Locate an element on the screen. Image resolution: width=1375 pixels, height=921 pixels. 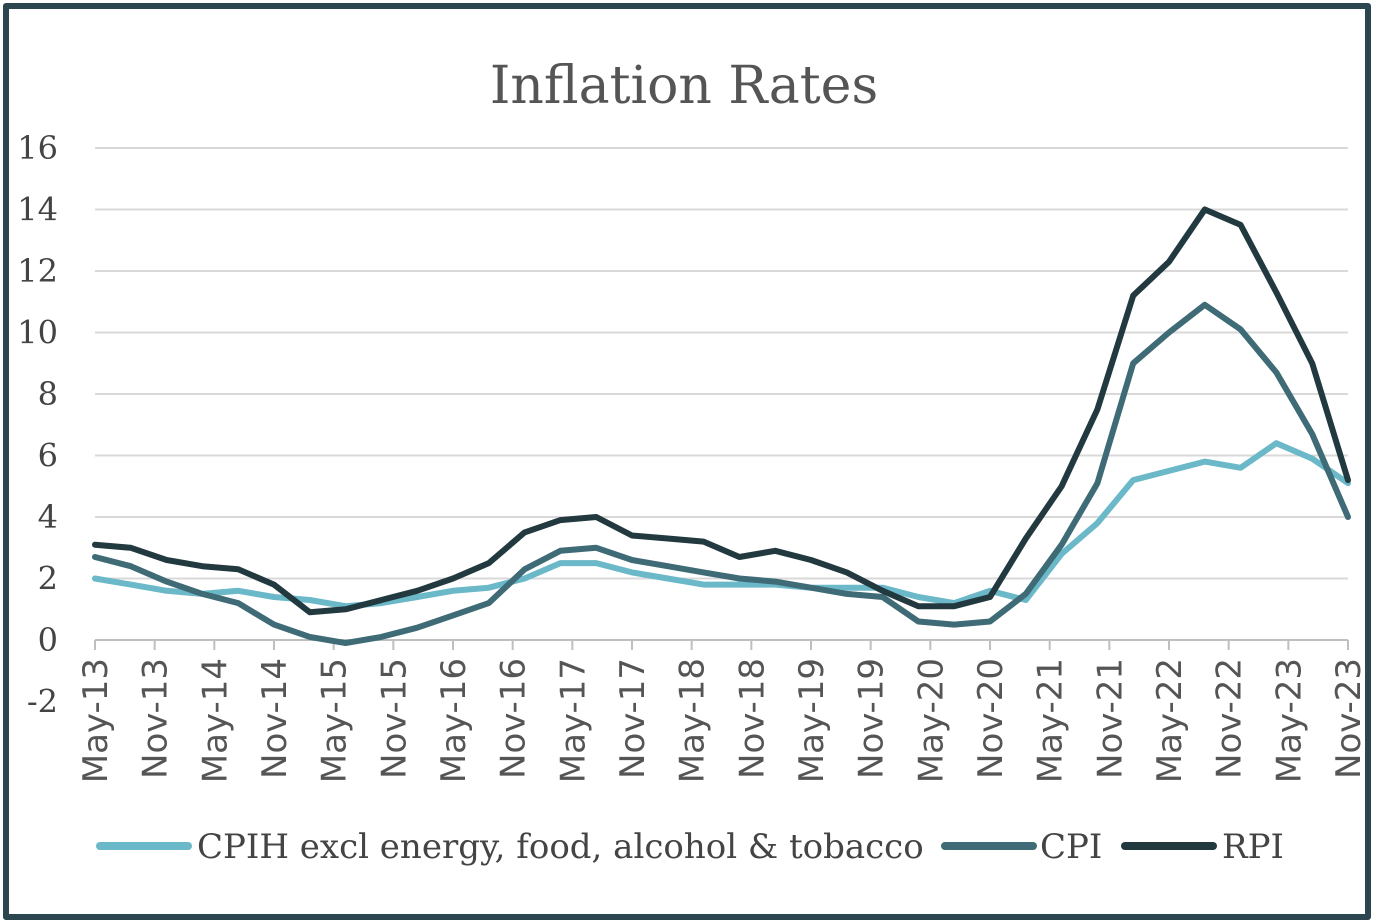
x-tick-label: Nov-16 is located at coordinates (514, 718).